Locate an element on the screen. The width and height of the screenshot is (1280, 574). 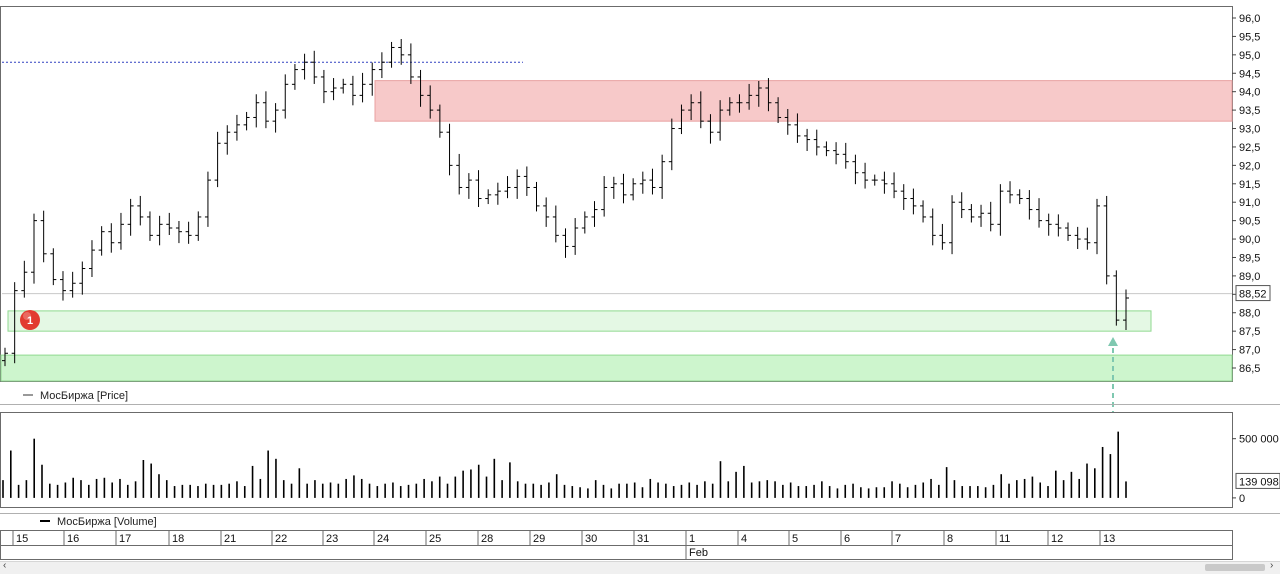
last-price-label: 88,52 is located at coordinates (1253, 295).